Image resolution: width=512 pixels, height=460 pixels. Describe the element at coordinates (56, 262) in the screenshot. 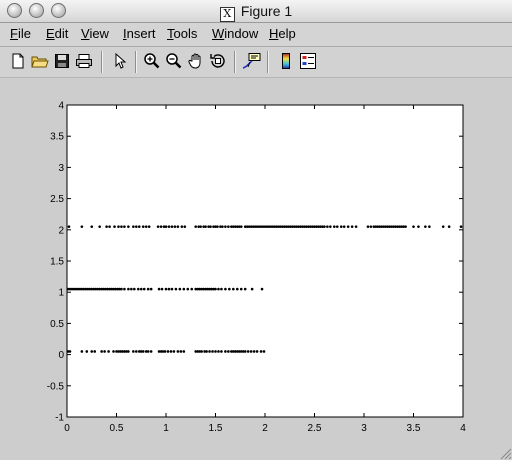

I see `y-tick-labels: -1 -0.5 0 0.5 1 1.5 2 2.5 3 3.5 4` at that location.